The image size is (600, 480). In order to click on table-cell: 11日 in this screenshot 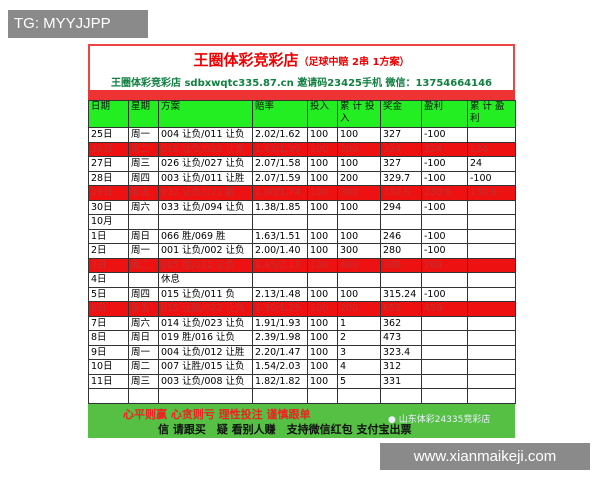, I will do `click(108, 381)`.